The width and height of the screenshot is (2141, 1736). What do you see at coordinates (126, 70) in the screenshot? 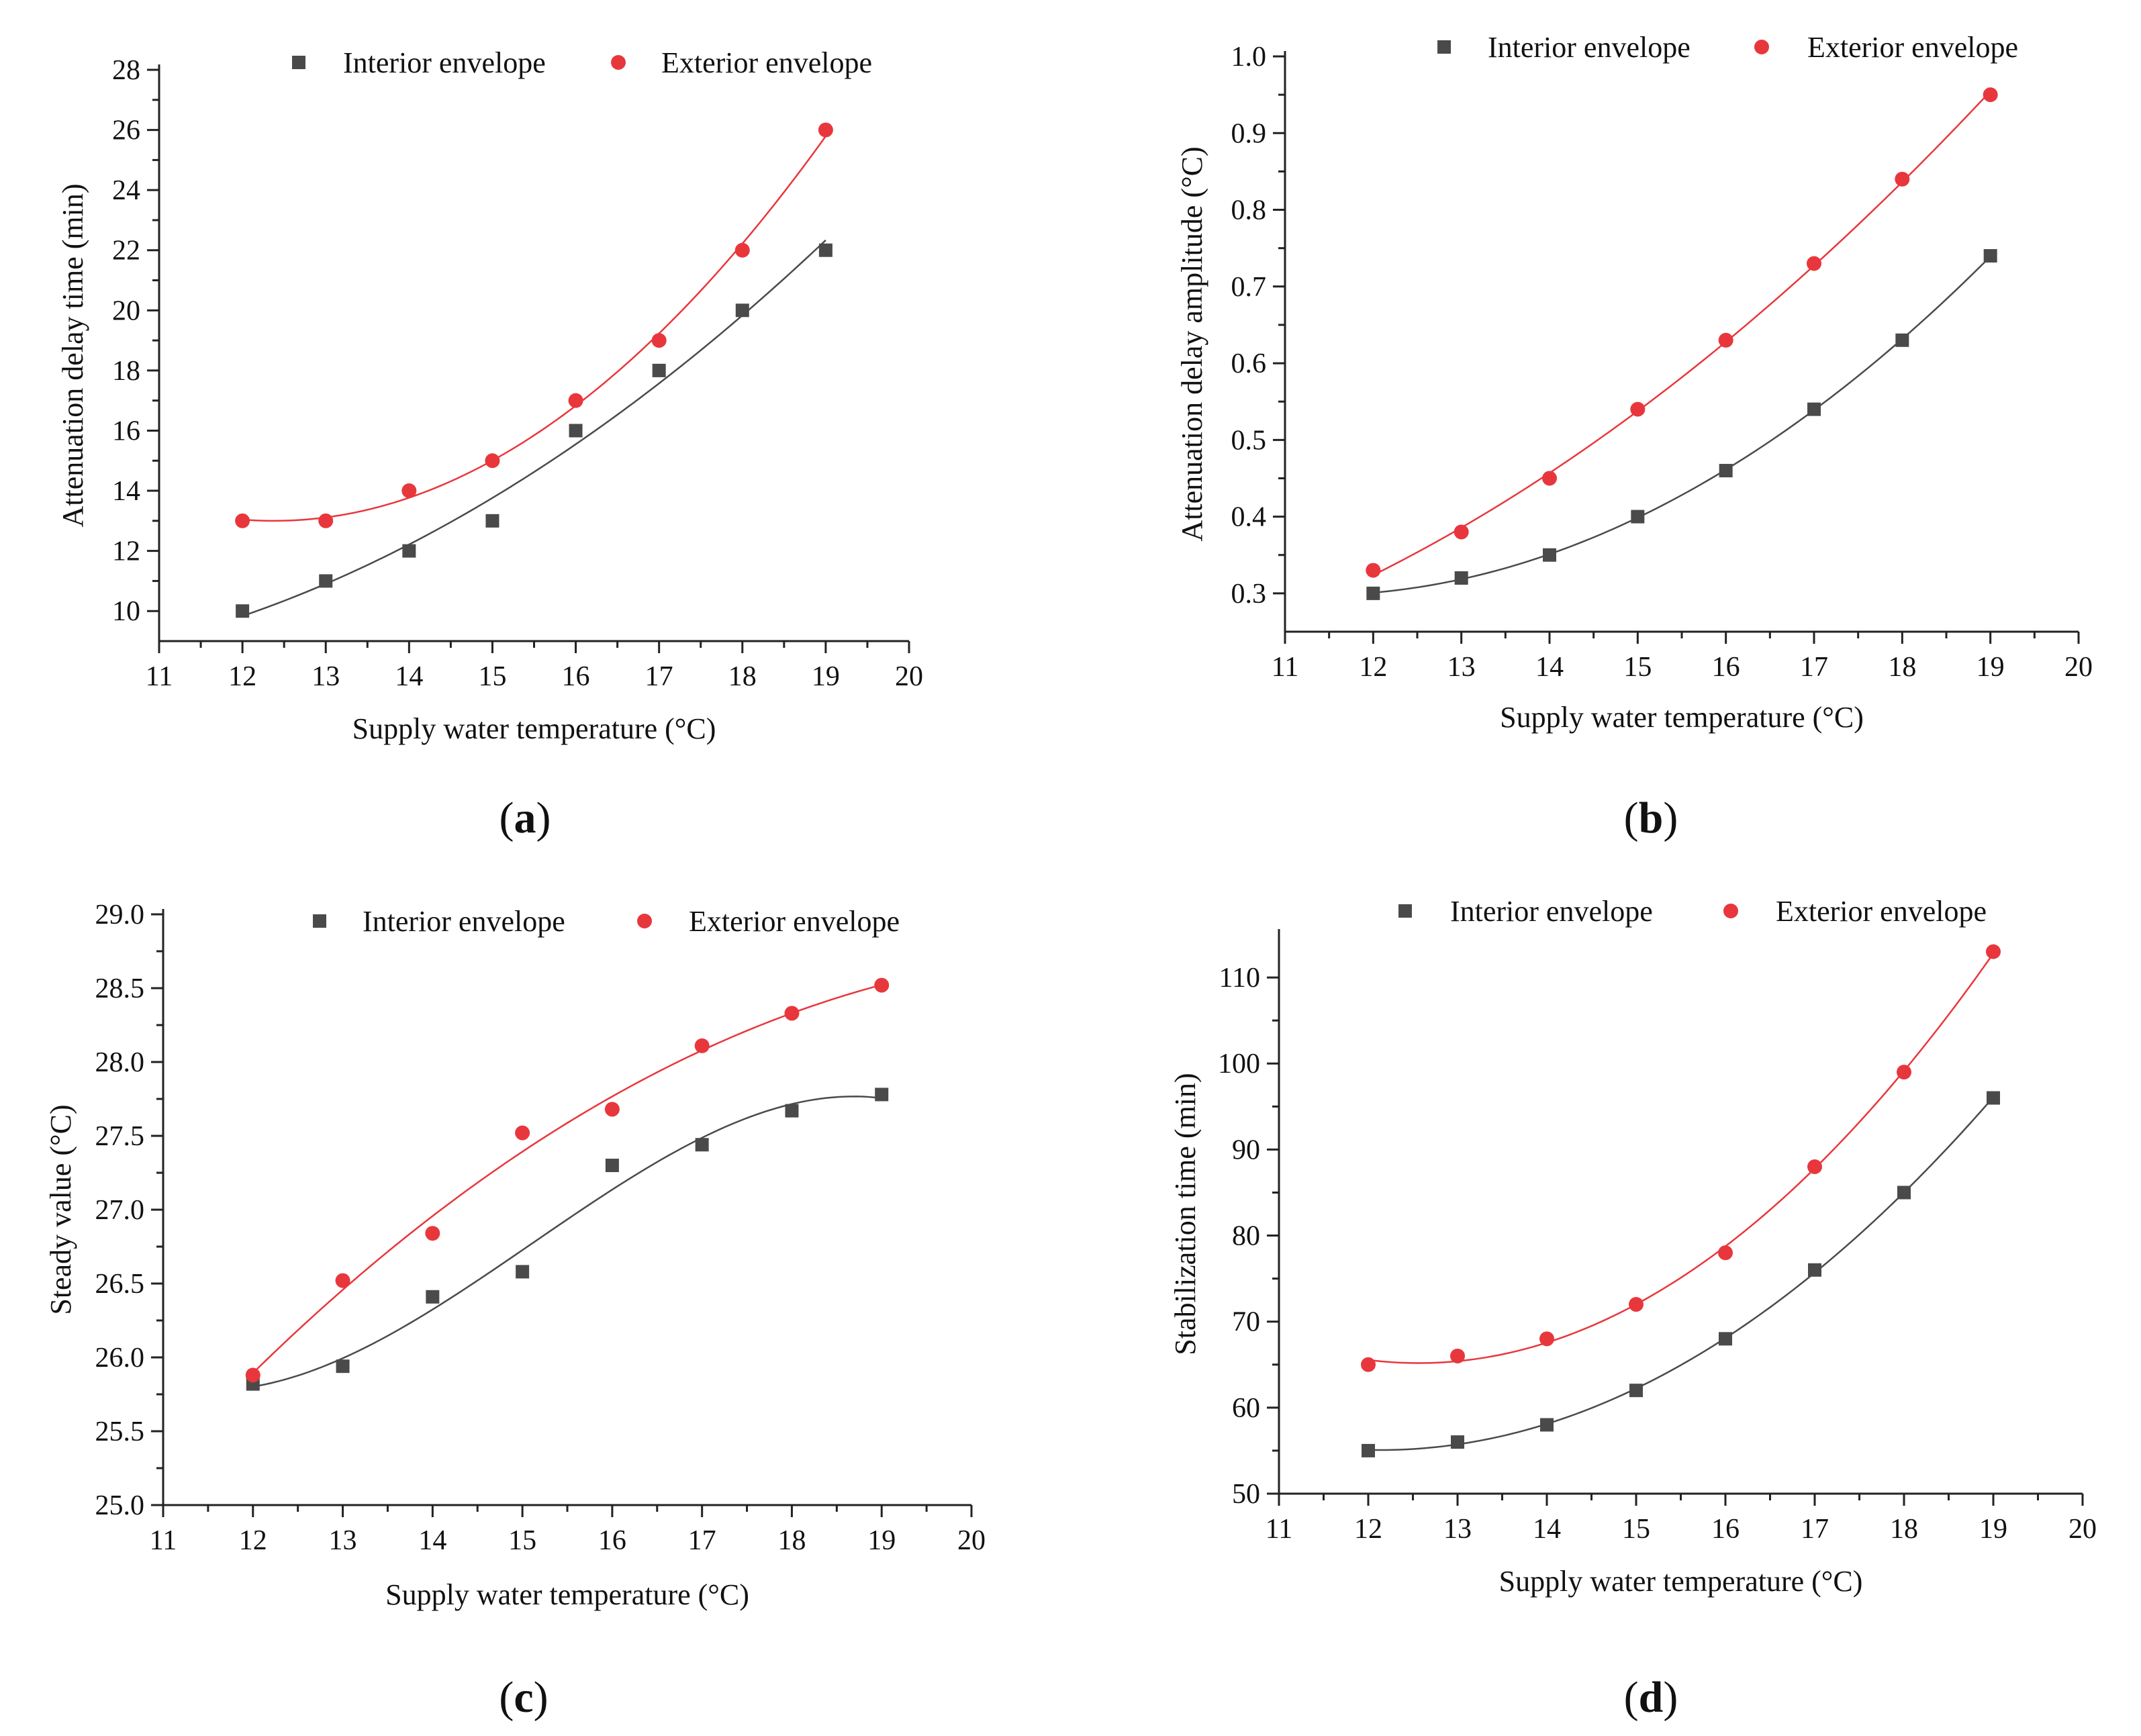
I see `y-tick-label: 28` at bounding box center [126, 70].